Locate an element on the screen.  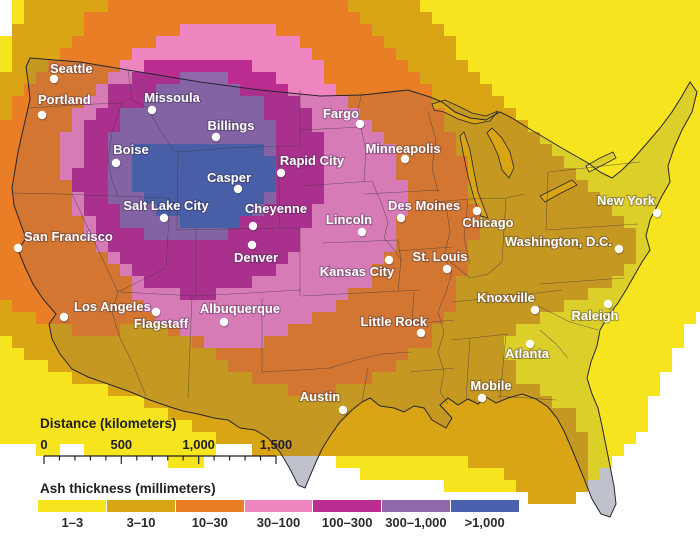
legend-swatch-100–300 is located at coordinates (347, 506).